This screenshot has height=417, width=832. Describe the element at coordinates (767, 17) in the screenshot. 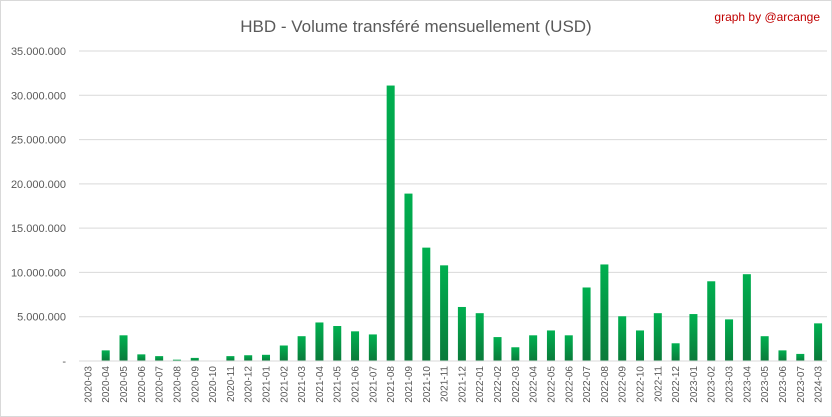

I see `chart-credit: graph by @arcange` at that location.